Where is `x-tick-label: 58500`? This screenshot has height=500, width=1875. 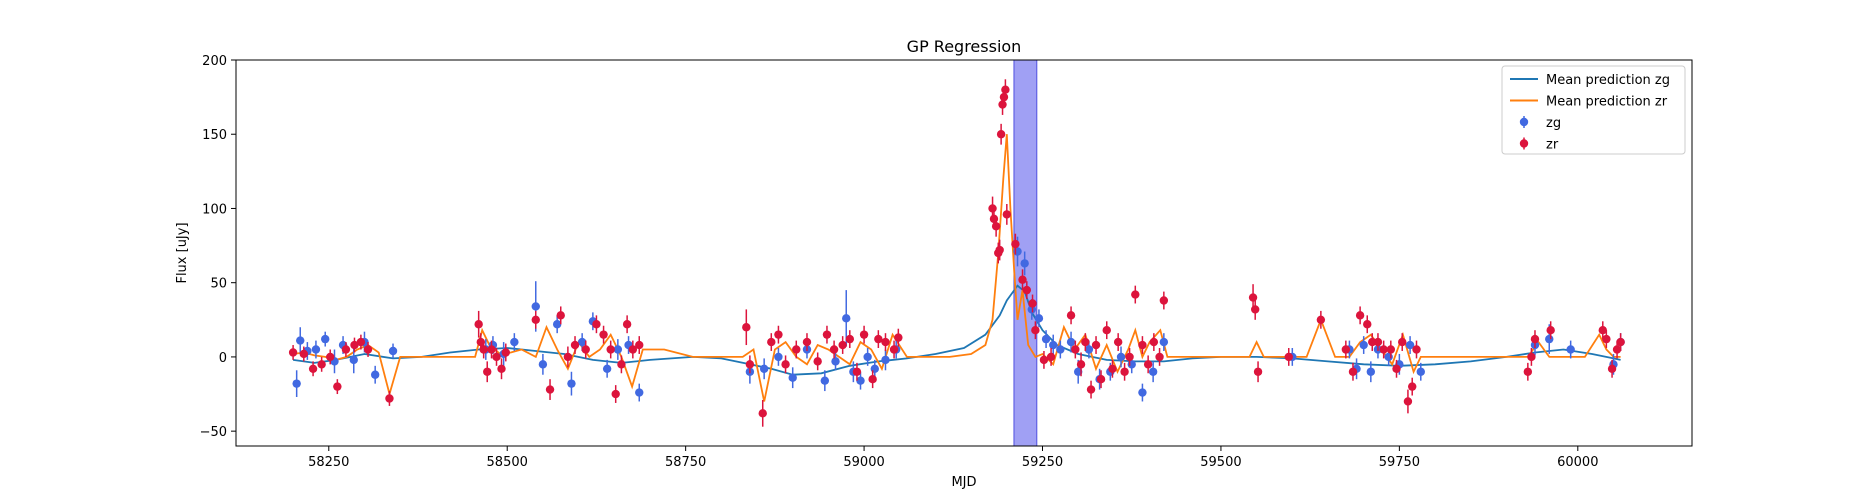
x-tick-label: 58500 is located at coordinates (507, 462).